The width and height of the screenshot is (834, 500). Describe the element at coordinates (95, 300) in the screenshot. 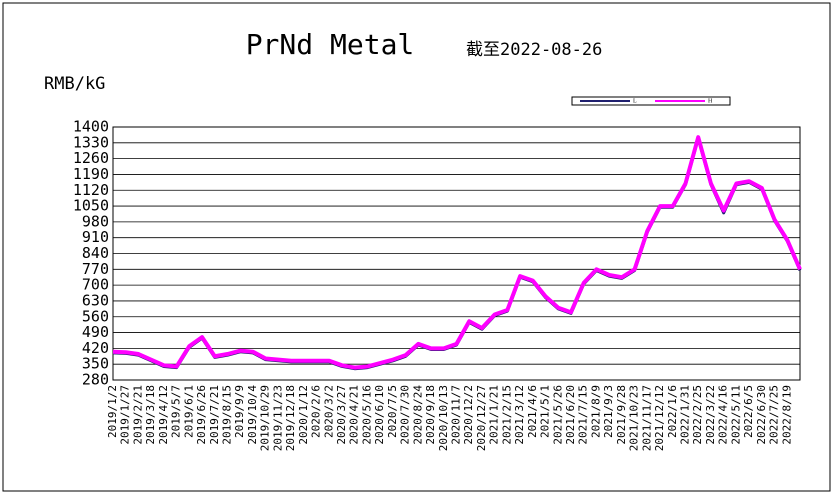

I see `y-tick-label: 630` at that location.